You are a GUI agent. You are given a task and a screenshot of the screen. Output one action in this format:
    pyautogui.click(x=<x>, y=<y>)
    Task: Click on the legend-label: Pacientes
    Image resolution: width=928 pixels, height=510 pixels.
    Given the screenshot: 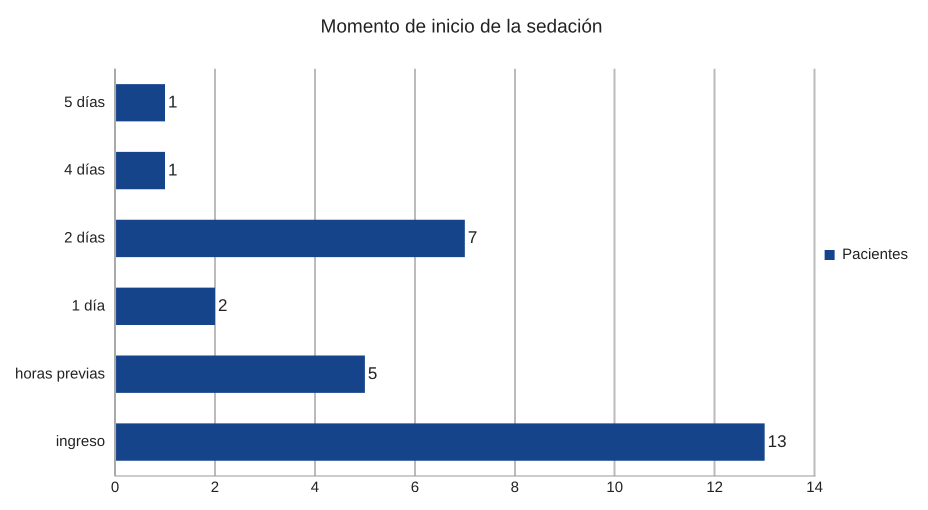 What is the action you would take?
    pyautogui.click(x=875, y=255)
    